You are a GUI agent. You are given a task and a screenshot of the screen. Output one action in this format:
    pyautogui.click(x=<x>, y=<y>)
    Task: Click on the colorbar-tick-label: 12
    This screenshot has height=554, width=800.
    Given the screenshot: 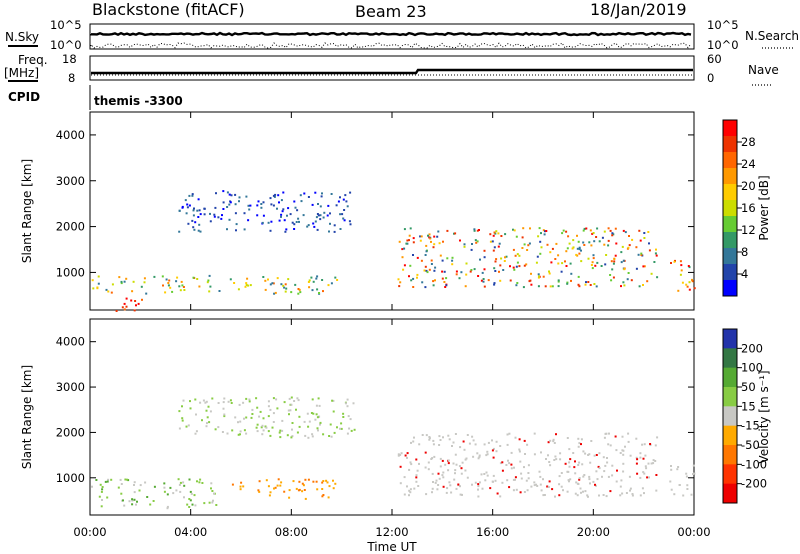 What is the action you would take?
    pyautogui.click(x=748, y=230)
    